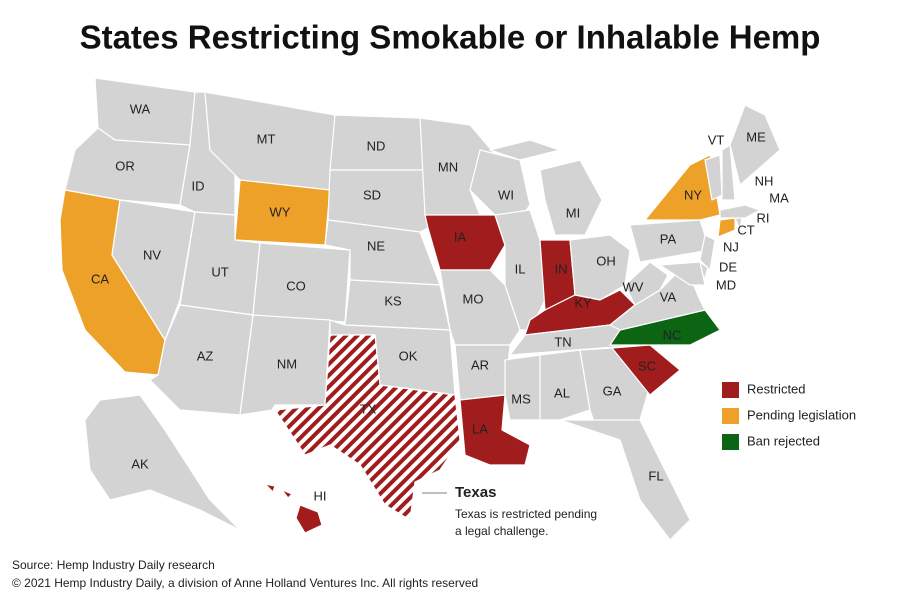  What do you see at coordinates (583, 302) in the screenshot?
I see `state-label: KY` at bounding box center [583, 302].